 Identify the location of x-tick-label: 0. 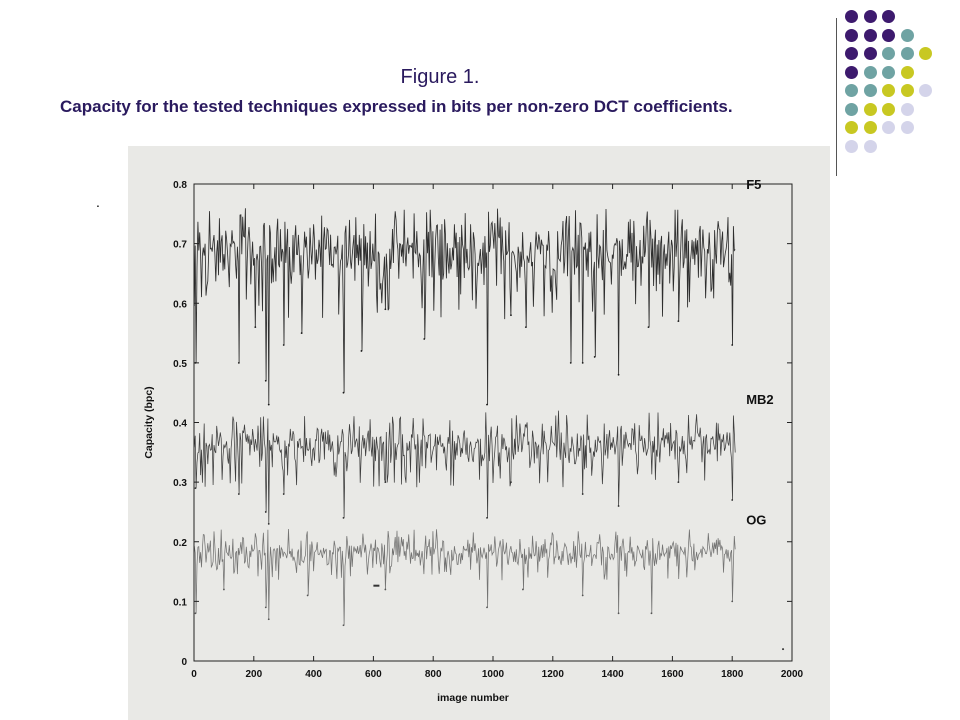
(194, 674).